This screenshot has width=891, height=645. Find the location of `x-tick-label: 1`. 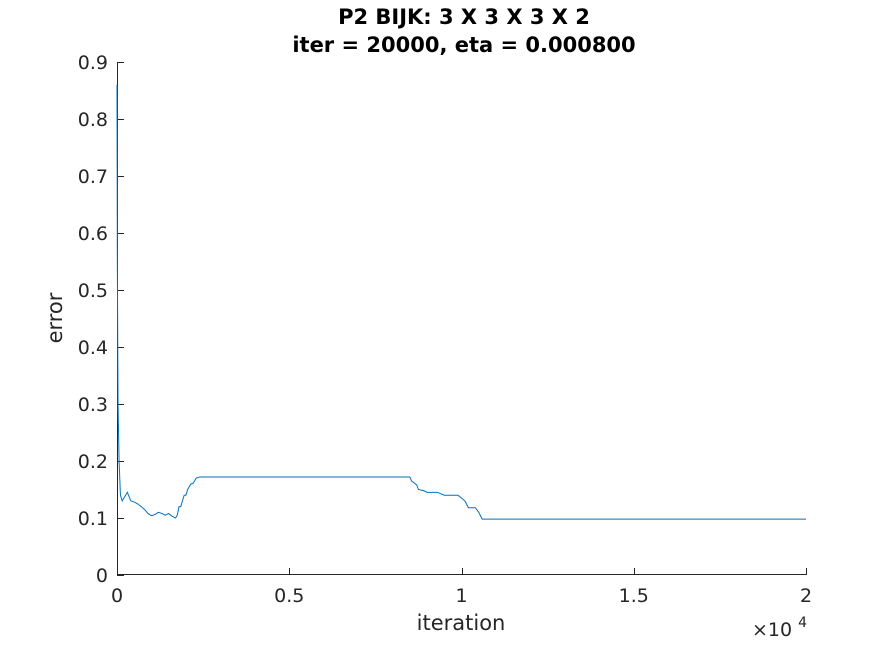

x-tick-label: 1 is located at coordinates (461, 596).